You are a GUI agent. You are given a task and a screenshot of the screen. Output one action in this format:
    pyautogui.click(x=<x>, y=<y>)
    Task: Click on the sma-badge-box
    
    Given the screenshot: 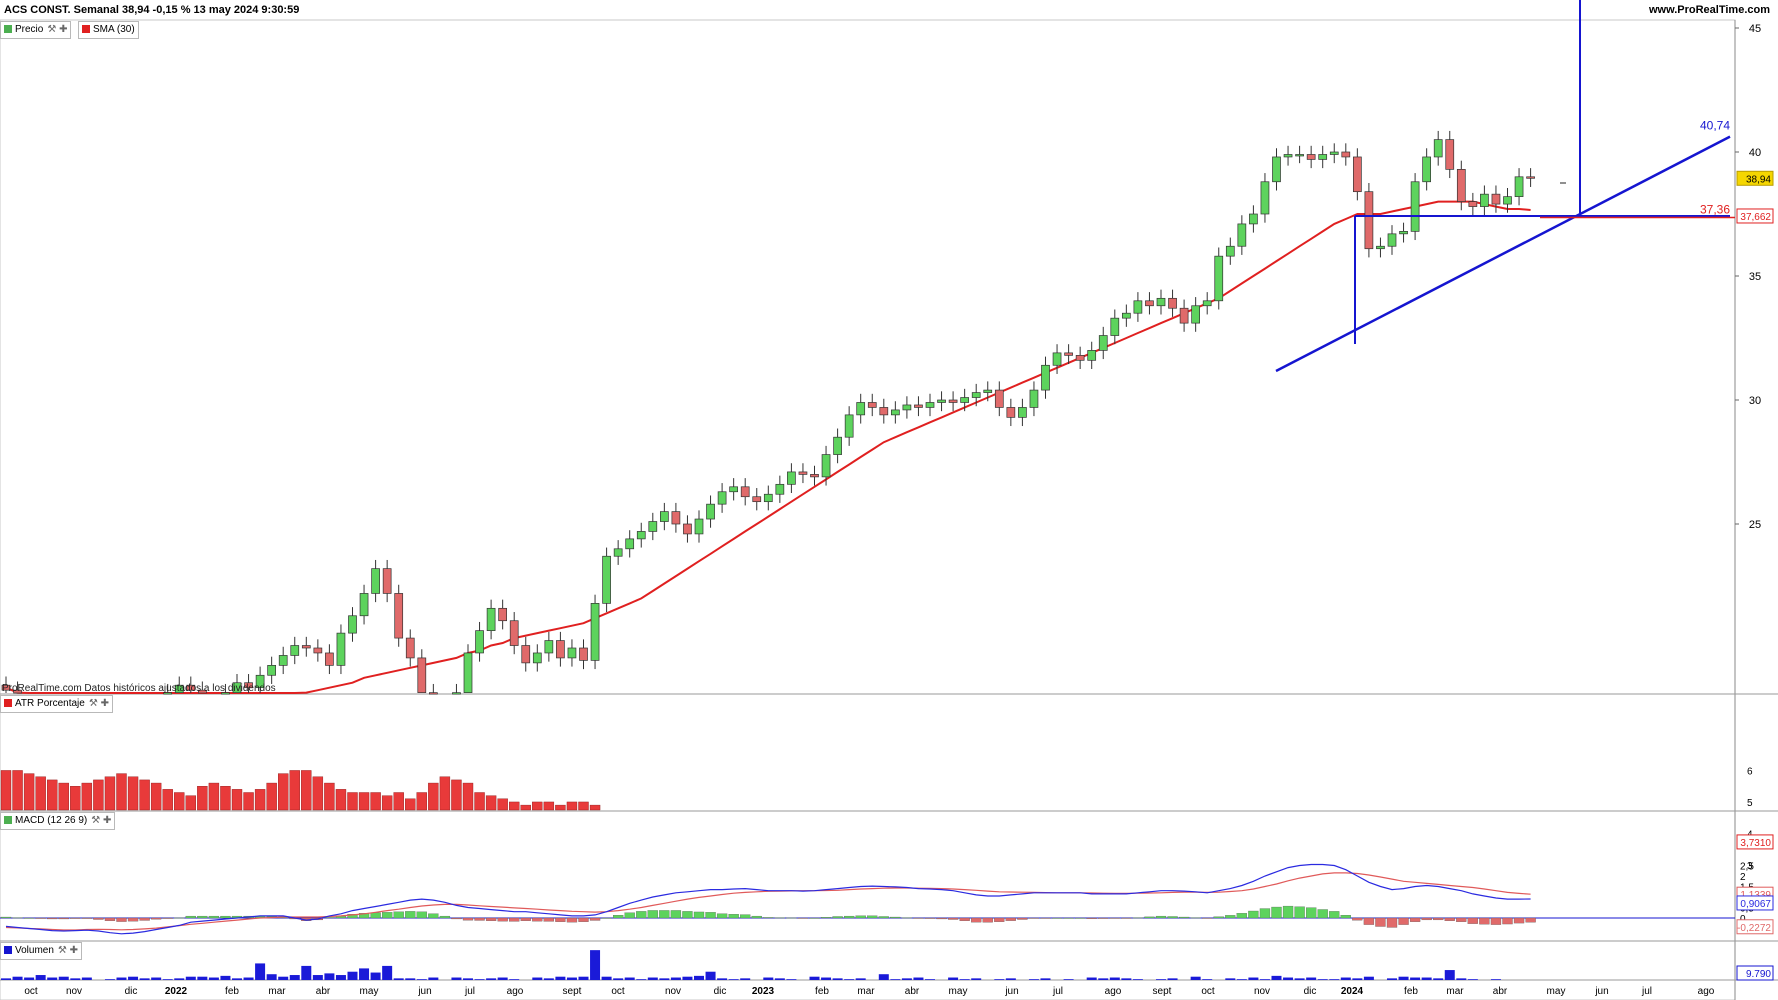 What is the action you would take?
    pyautogui.click(x=1755, y=216)
    